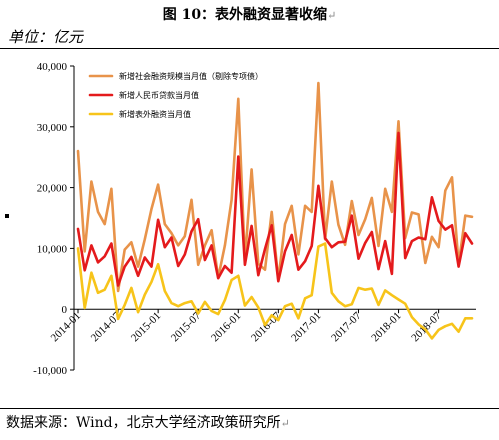 Image resolution: width=499 pixels, height=440 pixels. Describe the element at coordinates (52, 67) in the screenshot. I see `y-tick-label: 40,000` at that location.